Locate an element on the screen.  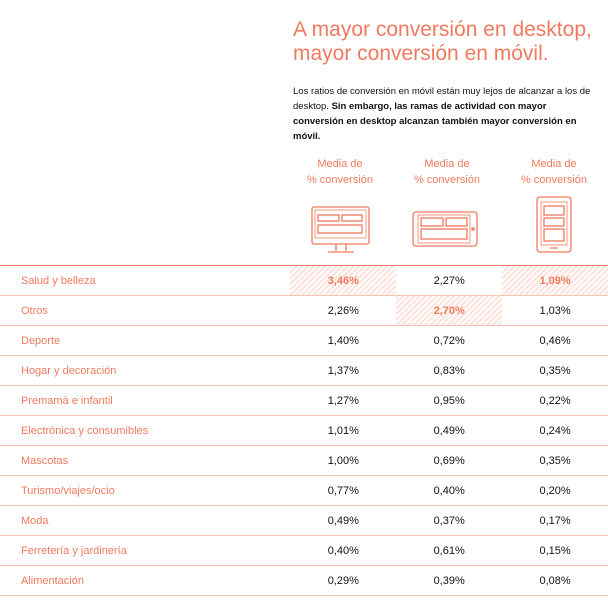
table-row: Electrónica y consumibles 1,01% 0,49% 0,24% is located at coordinates (304, 430).